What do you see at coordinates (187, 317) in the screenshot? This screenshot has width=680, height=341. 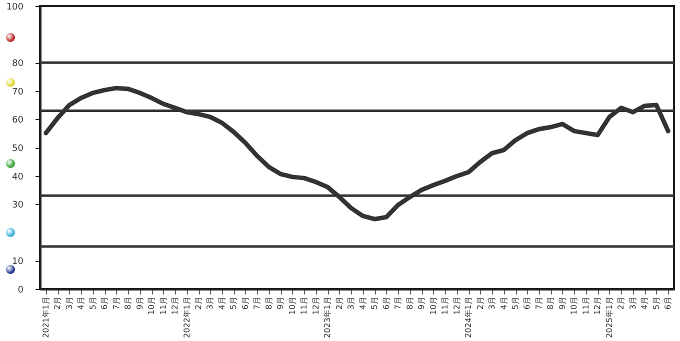 I see `x-tick-label: 2022年1月` at bounding box center [187, 317].